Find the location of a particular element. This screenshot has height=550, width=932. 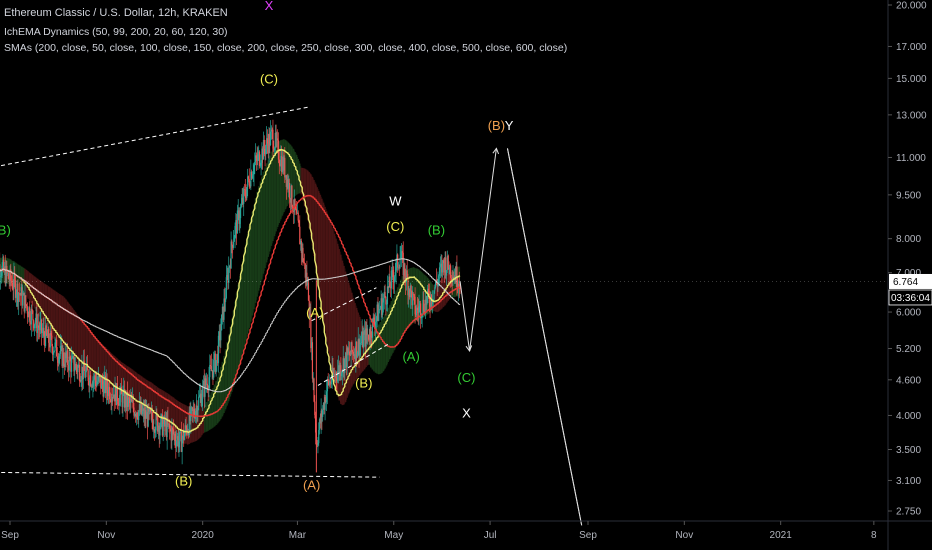

time-axis: Sep Nov 2020 Mar May Jul Sep Nov 2021 8 is located at coordinates (439, 531).